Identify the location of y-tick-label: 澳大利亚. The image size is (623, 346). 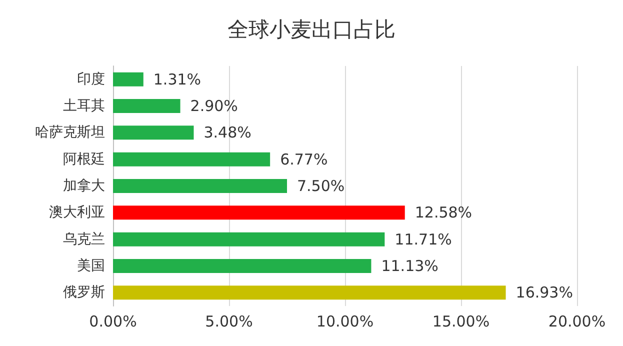
(77, 212).